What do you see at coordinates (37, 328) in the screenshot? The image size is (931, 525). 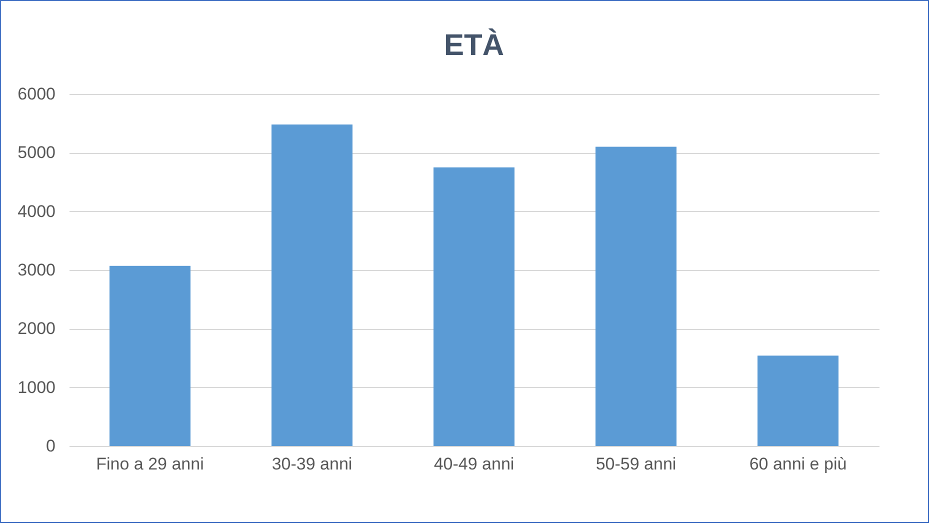 I see `y-tick-label: 2000` at bounding box center [37, 328].